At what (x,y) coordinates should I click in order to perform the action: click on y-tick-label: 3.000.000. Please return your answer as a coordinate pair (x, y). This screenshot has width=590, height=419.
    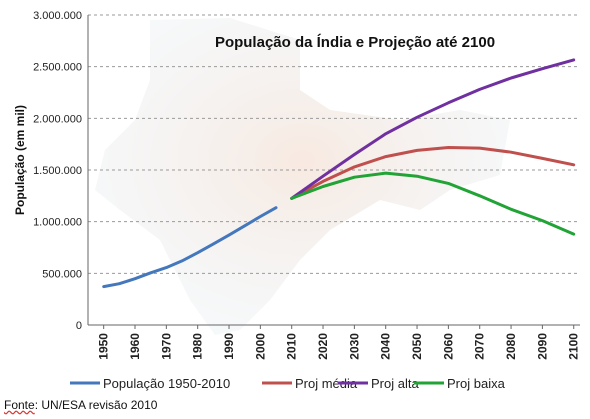
    Looking at the image, I should click on (57, 16).